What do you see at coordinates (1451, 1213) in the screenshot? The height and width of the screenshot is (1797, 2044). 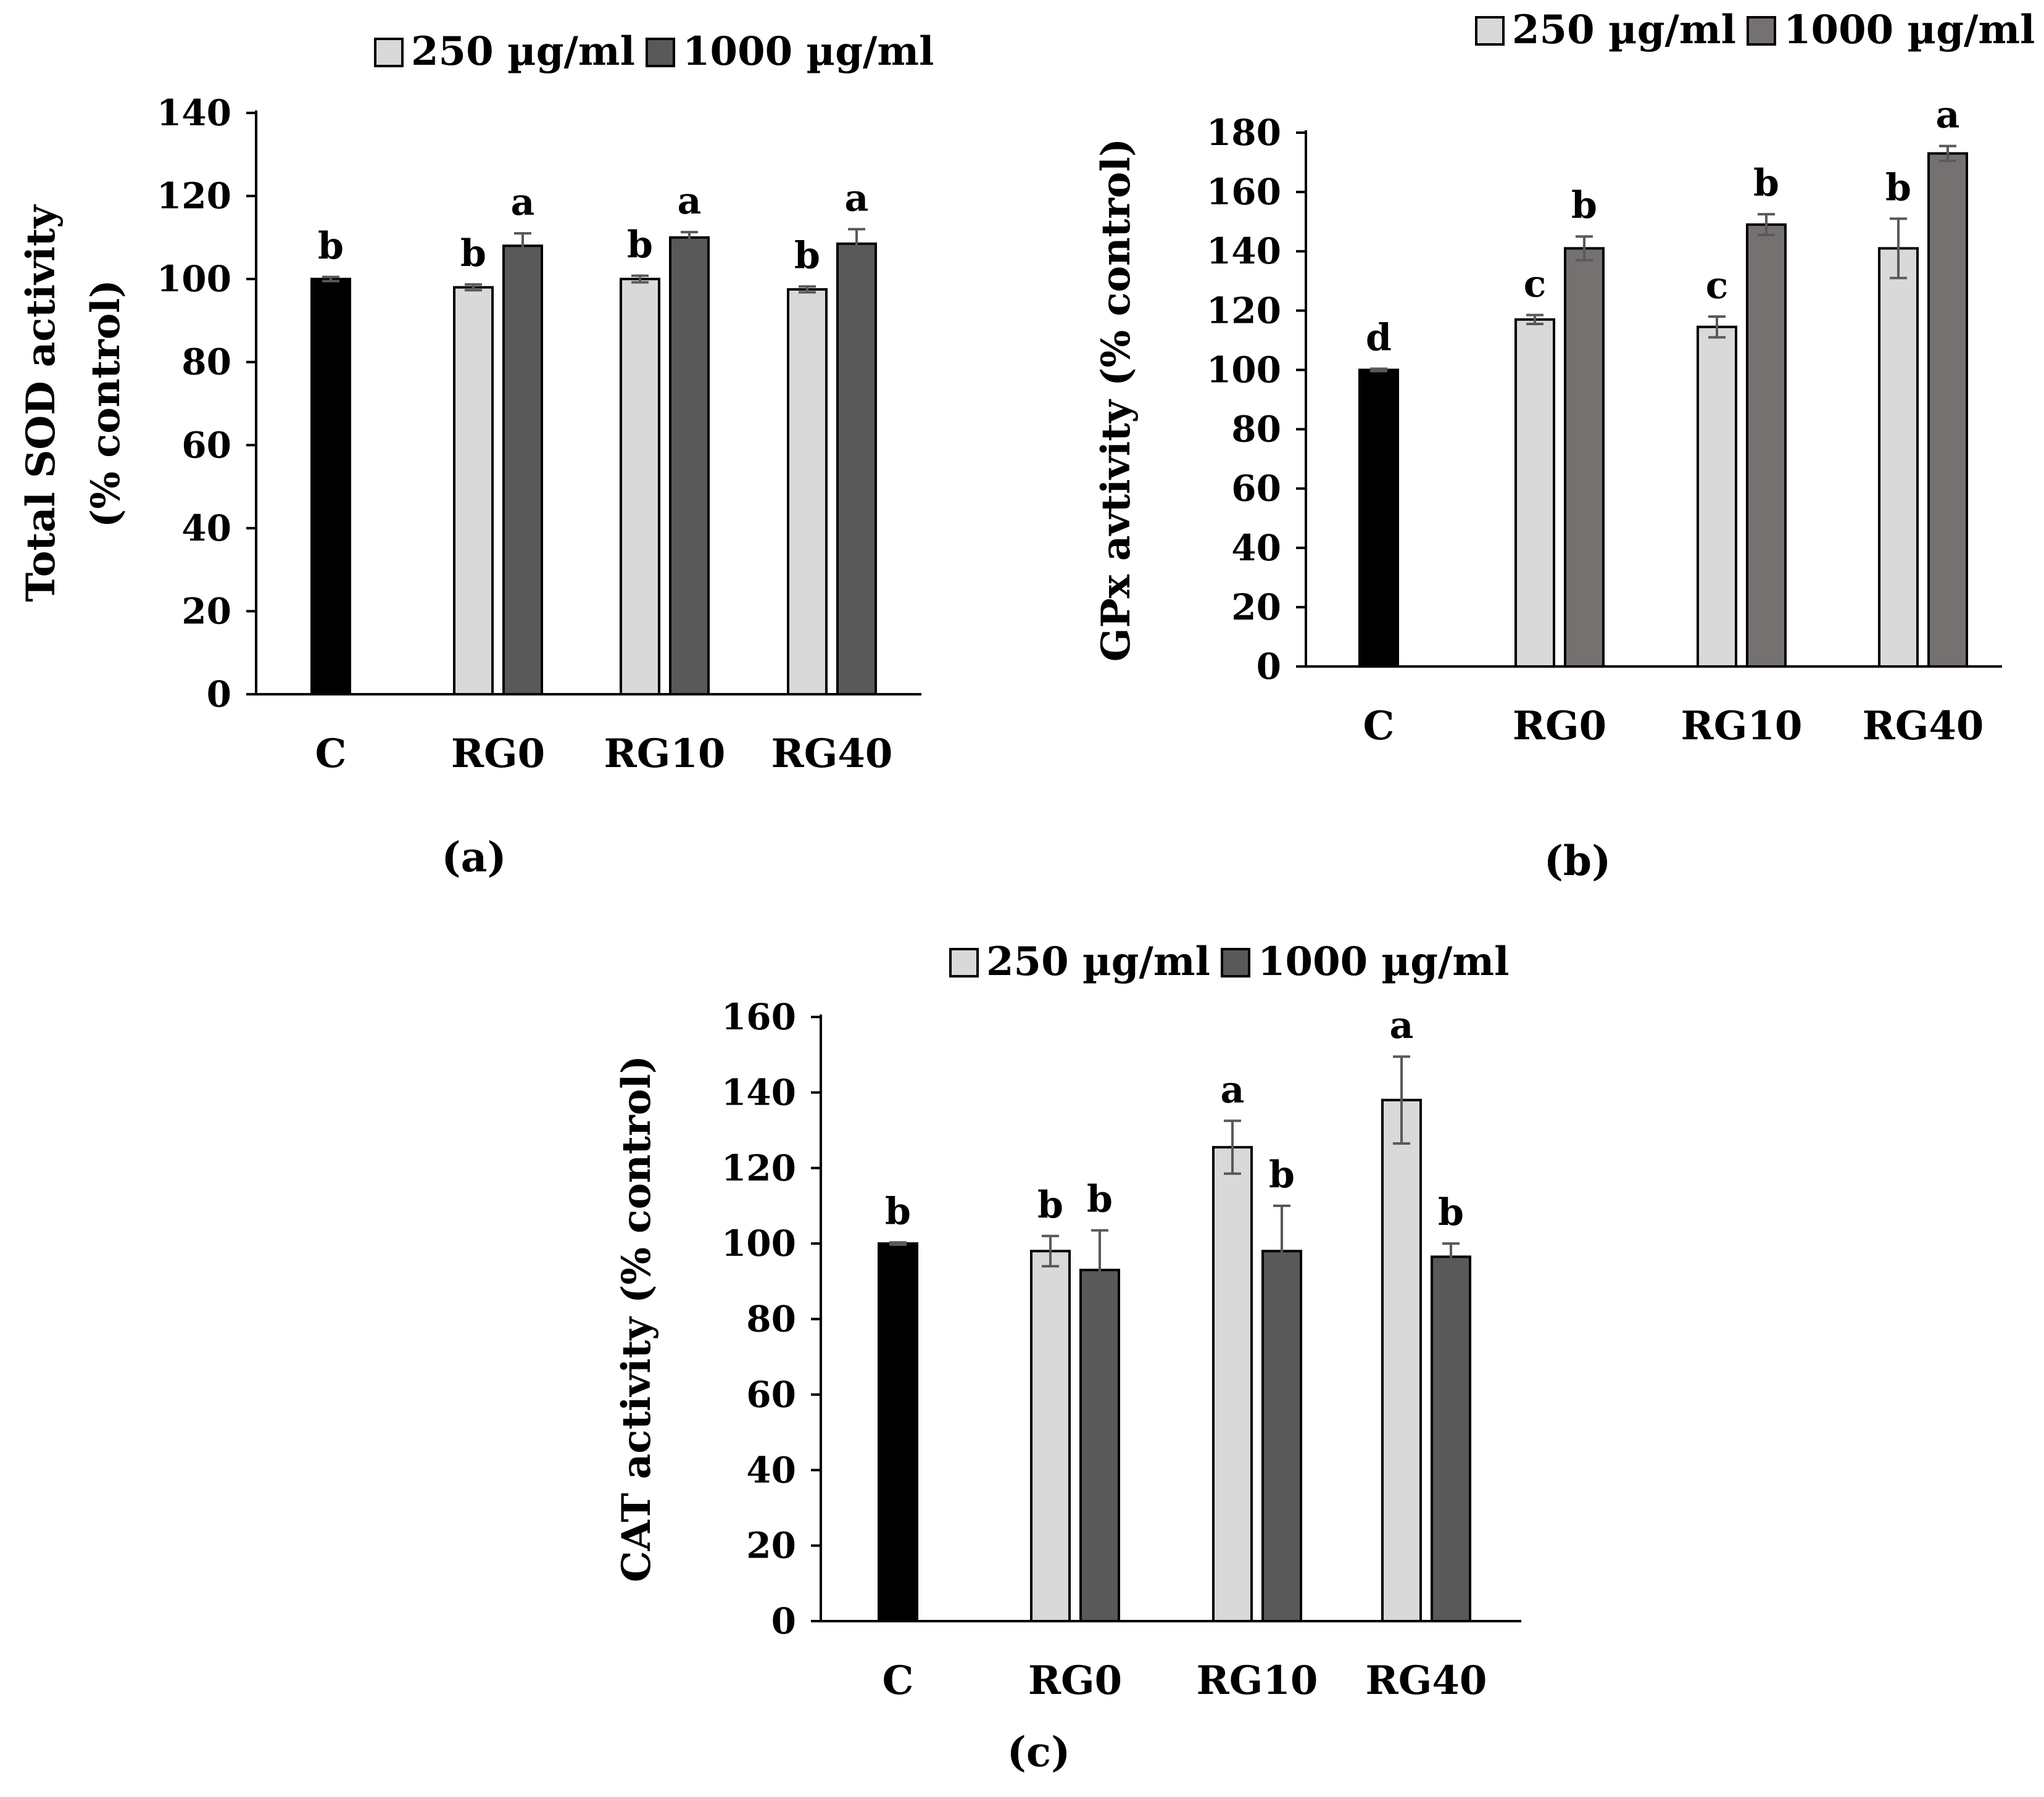 I see `series-1000-RG40-significance-letter: b` at bounding box center [1451, 1213].